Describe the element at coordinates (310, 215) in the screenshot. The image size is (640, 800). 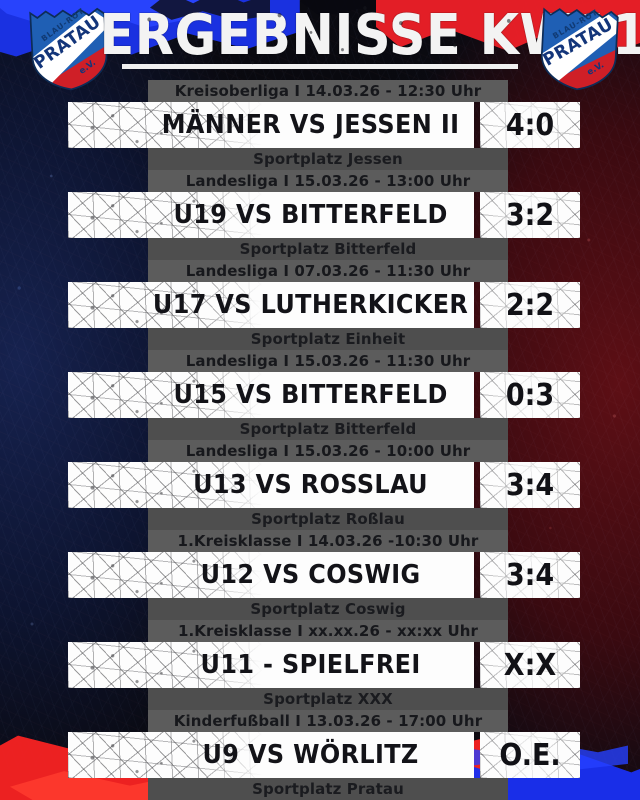
I see `match-fixture-label: U19 VS BITTERFELD` at that location.